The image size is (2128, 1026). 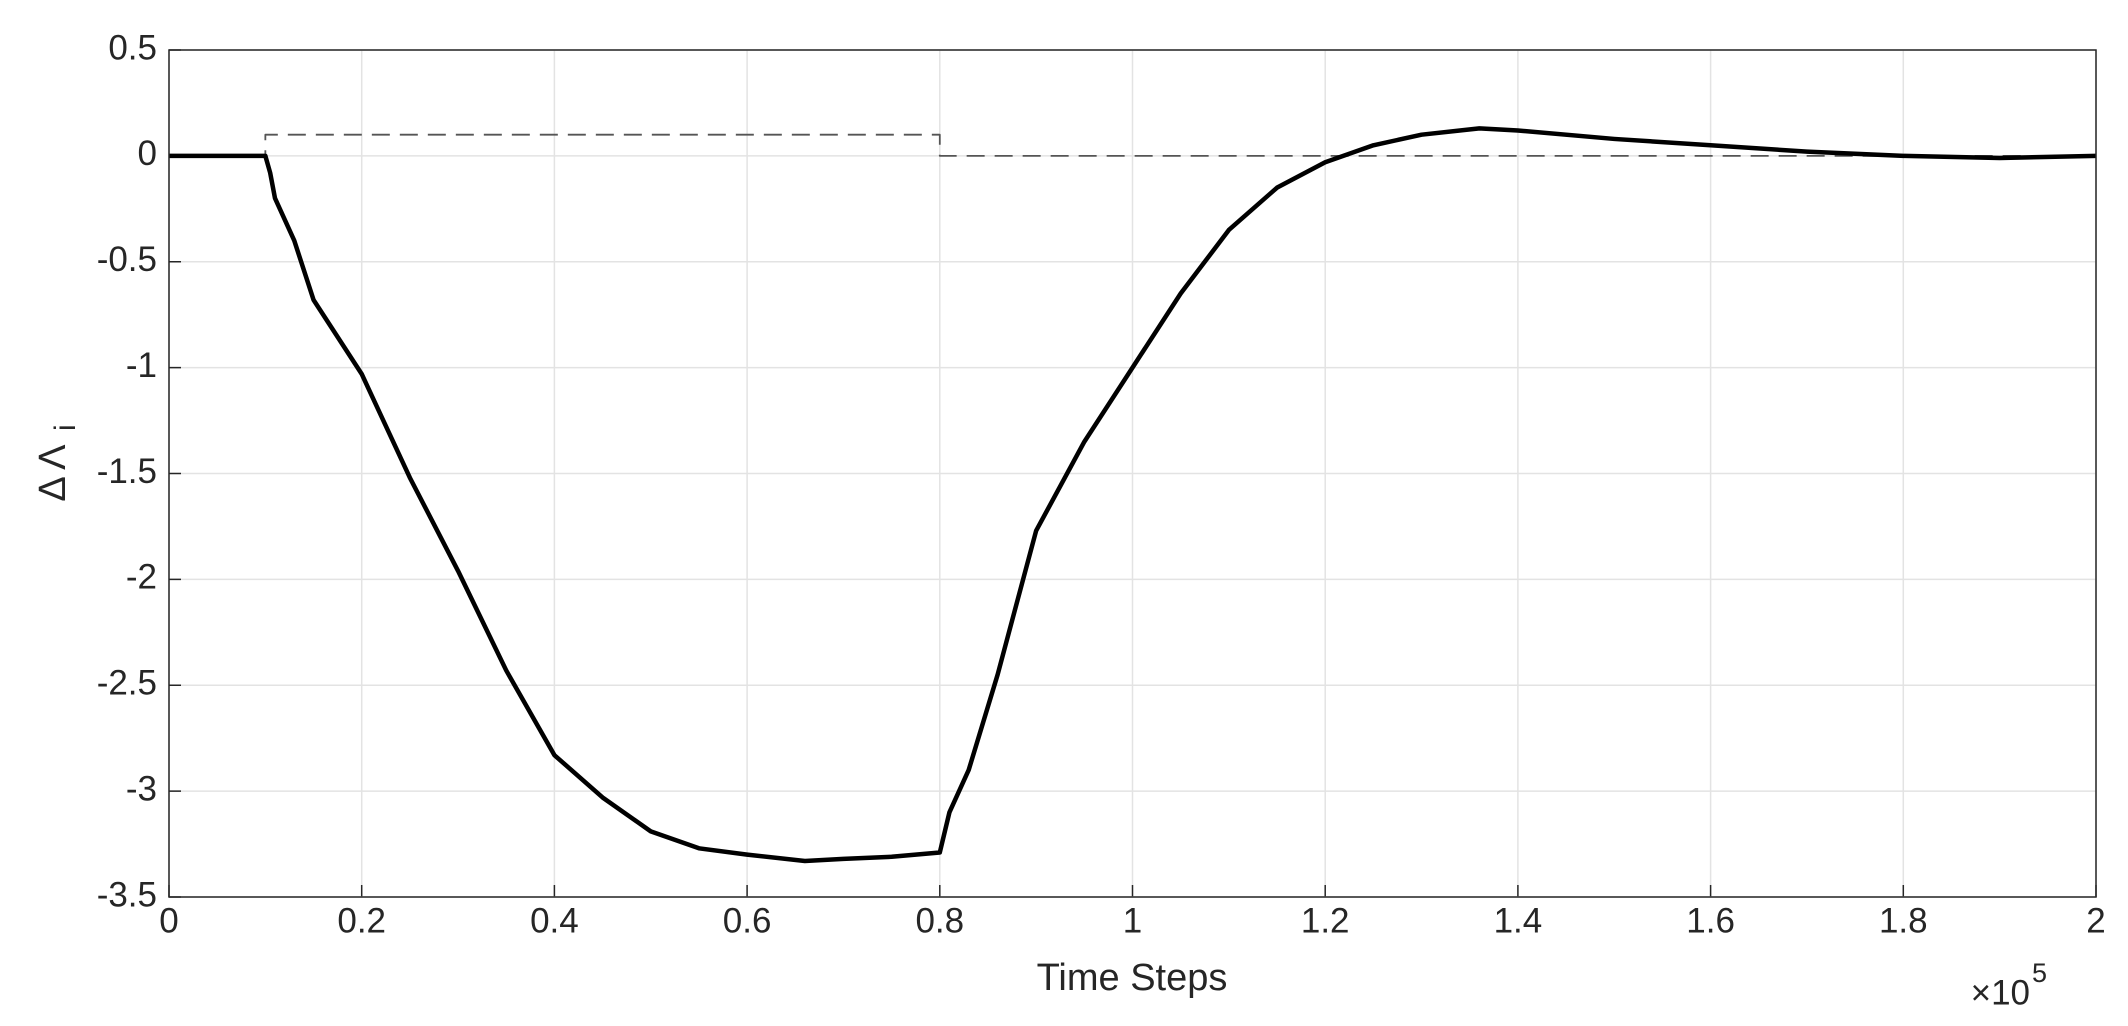 What do you see at coordinates (65, 427) in the screenshot?
I see `y-axis-label-subscript: i` at bounding box center [65, 427].